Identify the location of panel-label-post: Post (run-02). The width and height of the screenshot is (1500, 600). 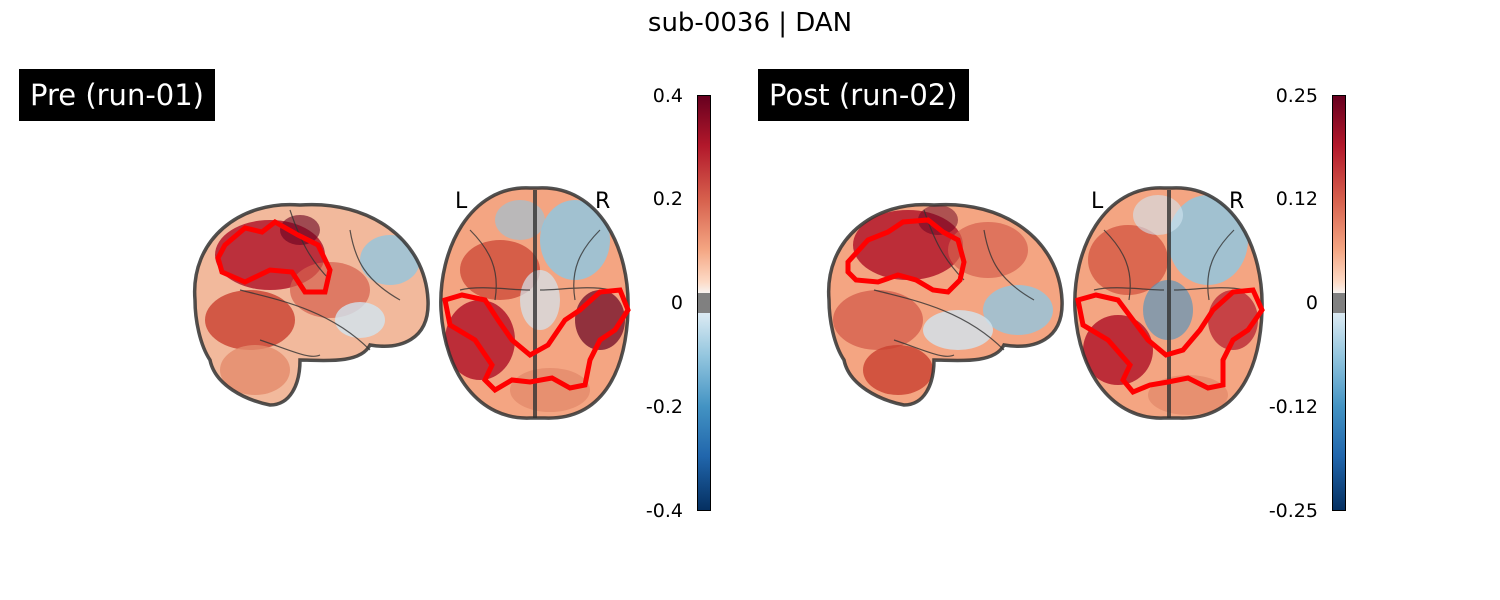
(863, 95).